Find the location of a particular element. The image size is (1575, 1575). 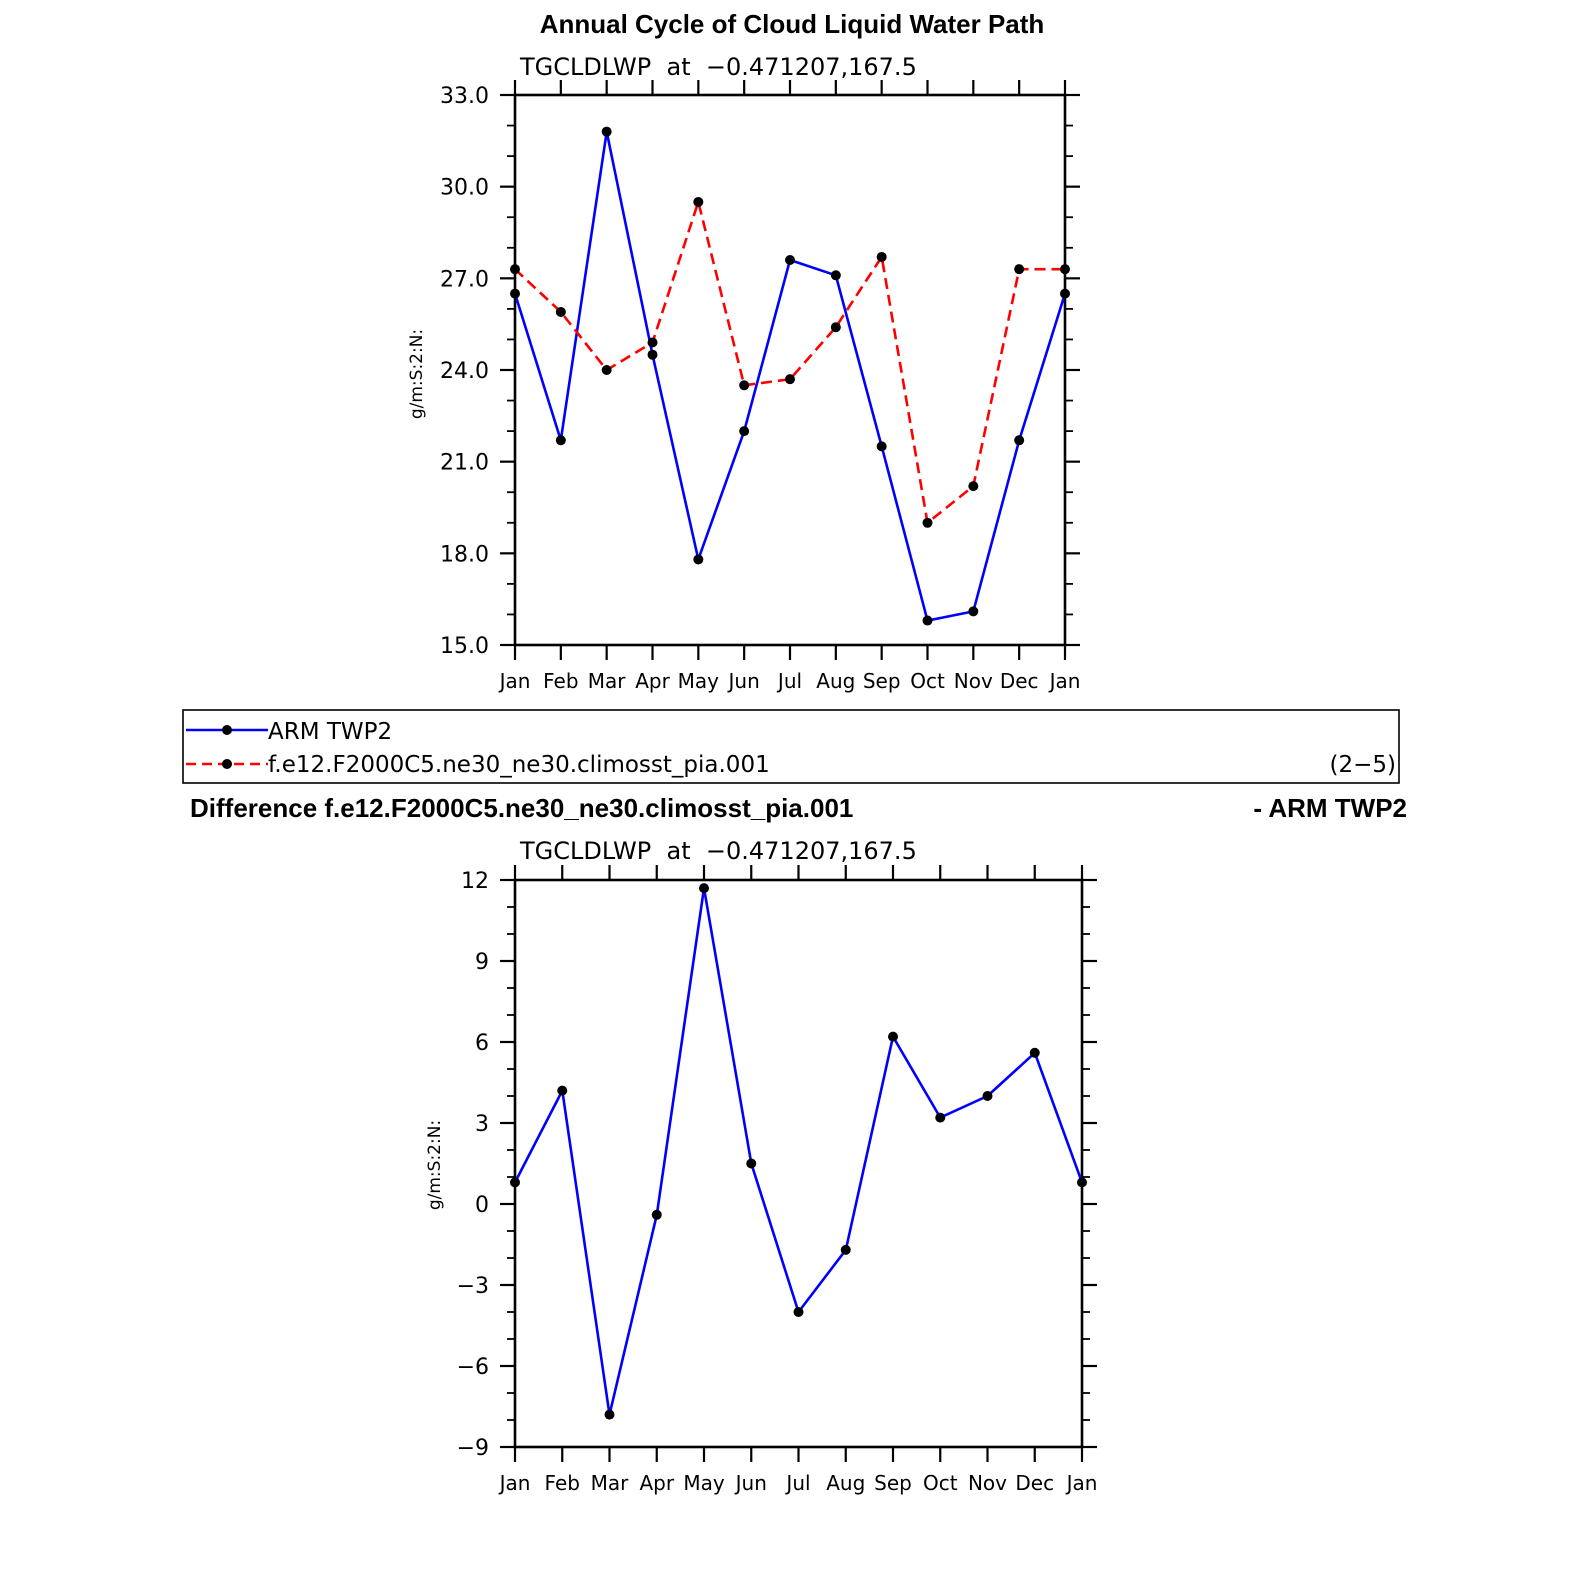

bottom-xtick-label: Dec is located at coordinates (1034, 1483).